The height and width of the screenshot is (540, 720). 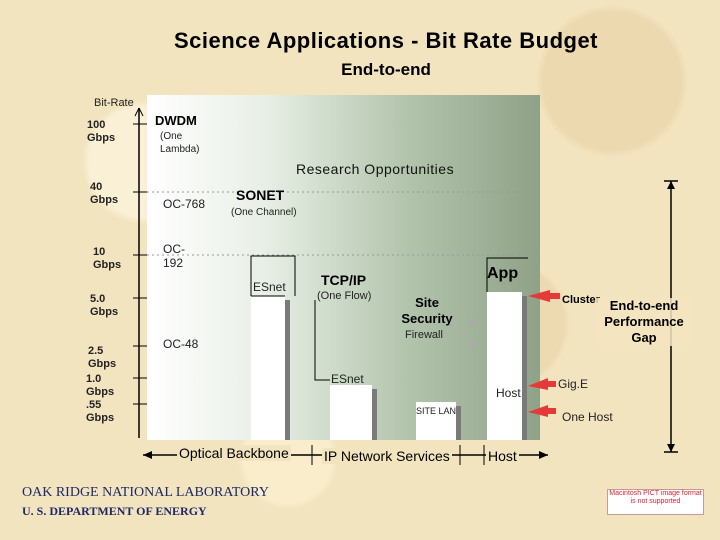 I want to click on bar-host, so click(x=504, y=366).